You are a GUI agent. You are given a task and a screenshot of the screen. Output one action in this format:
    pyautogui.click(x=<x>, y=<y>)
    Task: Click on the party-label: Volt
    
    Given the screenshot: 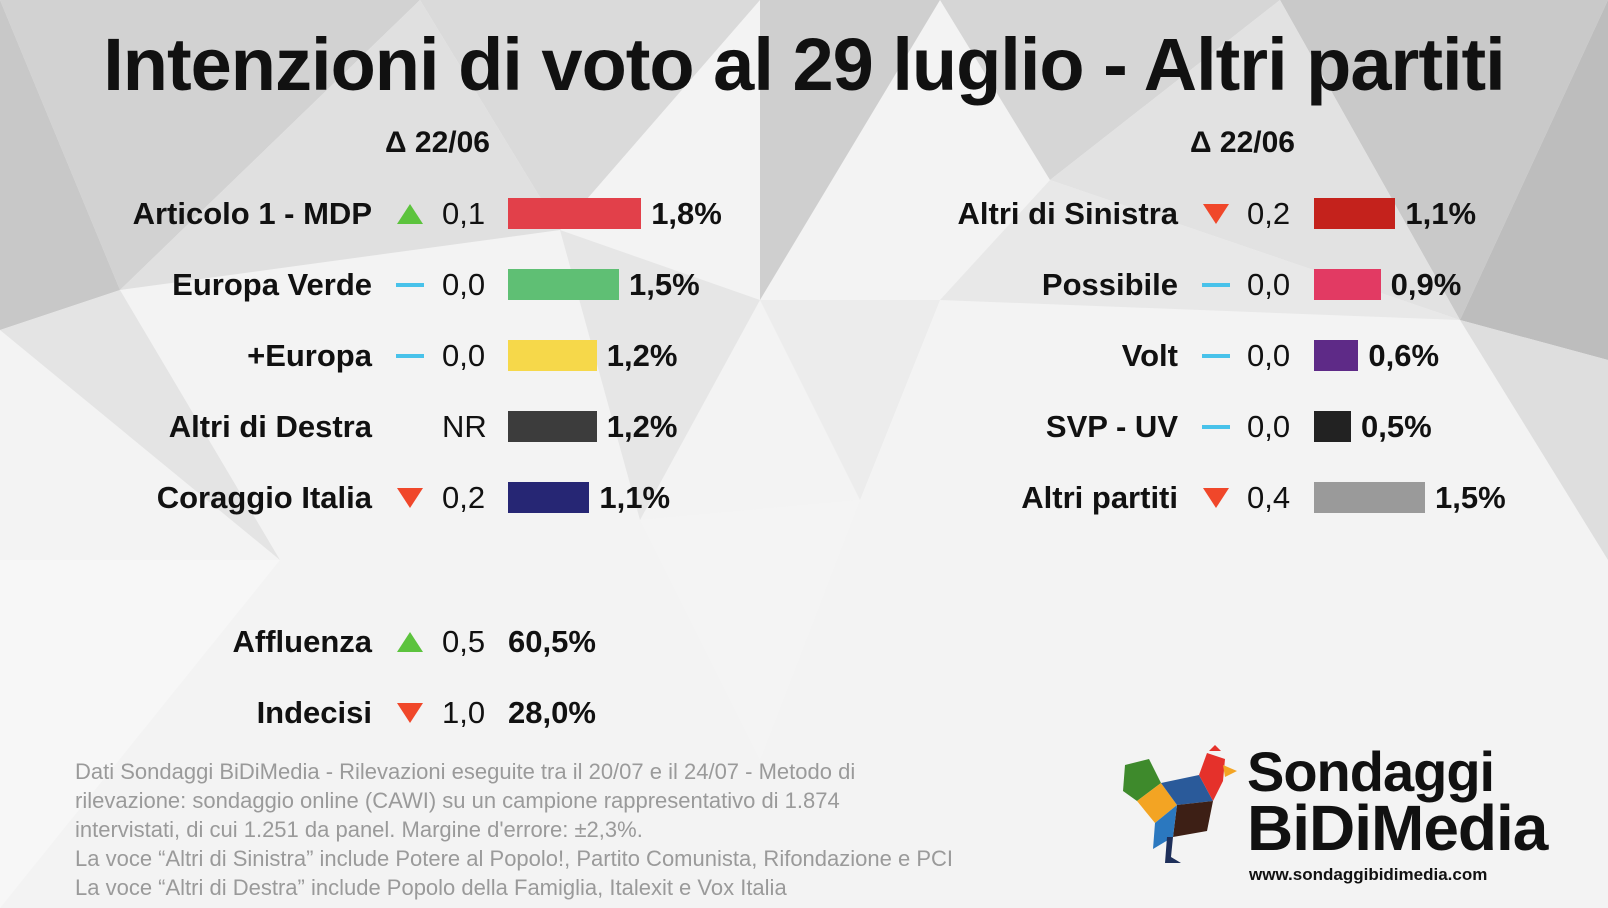 What is the action you would take?
    pyautogui.click(x=1149, y=355)
    